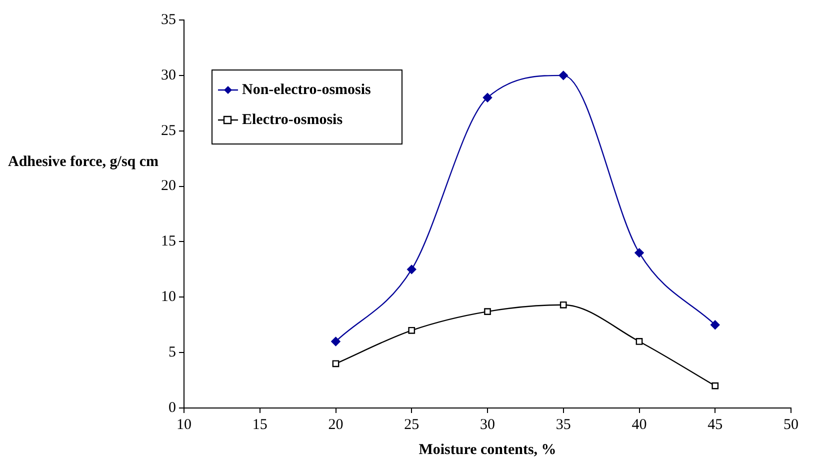  I want to click on y-tick-label: 35, so click(168, 20).